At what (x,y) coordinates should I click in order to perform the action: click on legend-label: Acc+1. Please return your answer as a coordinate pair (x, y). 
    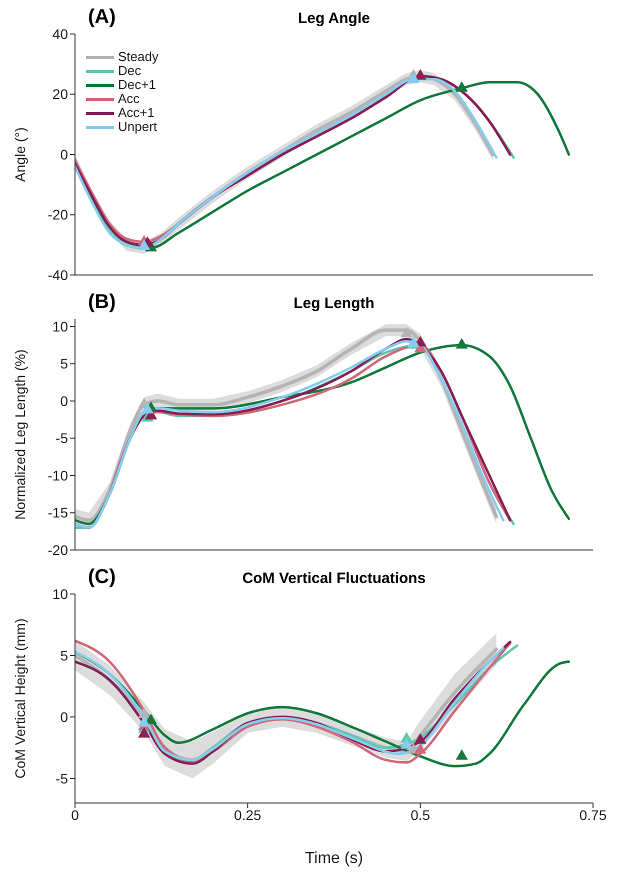
    Looking at the image, I should click on (136, 112).